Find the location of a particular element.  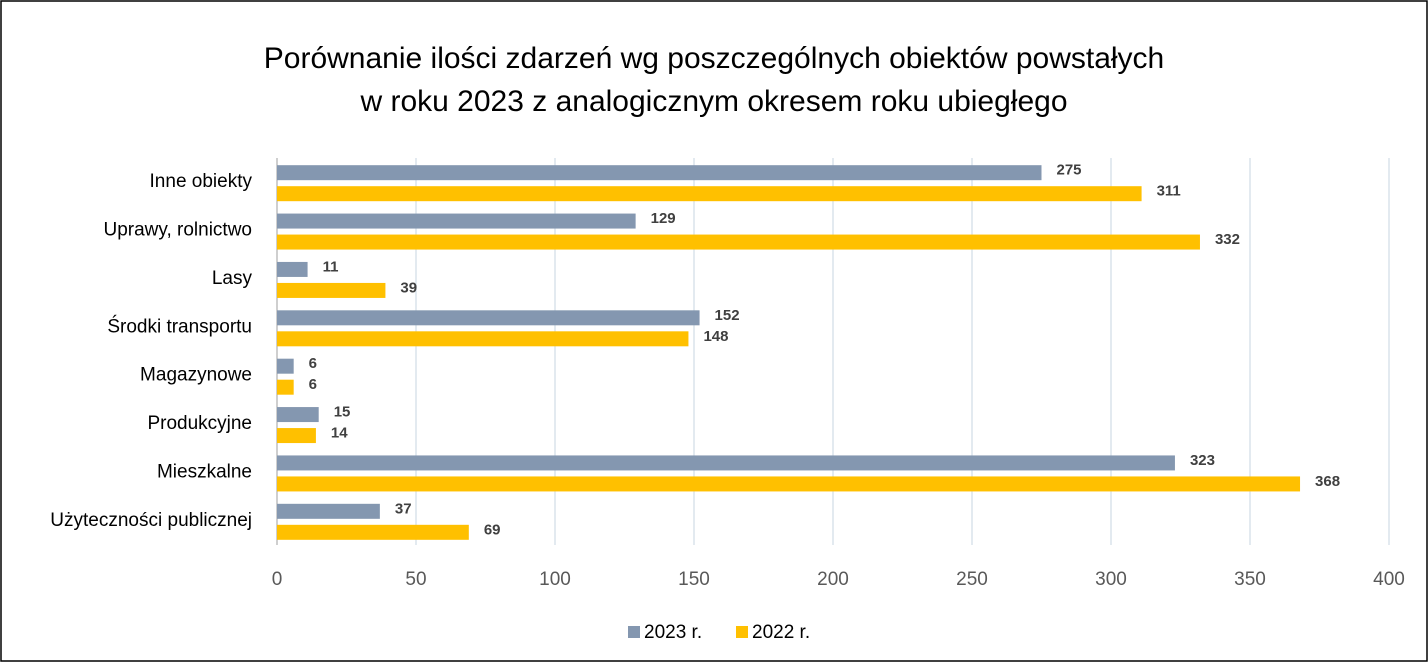

y-tick-label: Magazynowe is located at coordinates (196, 375).